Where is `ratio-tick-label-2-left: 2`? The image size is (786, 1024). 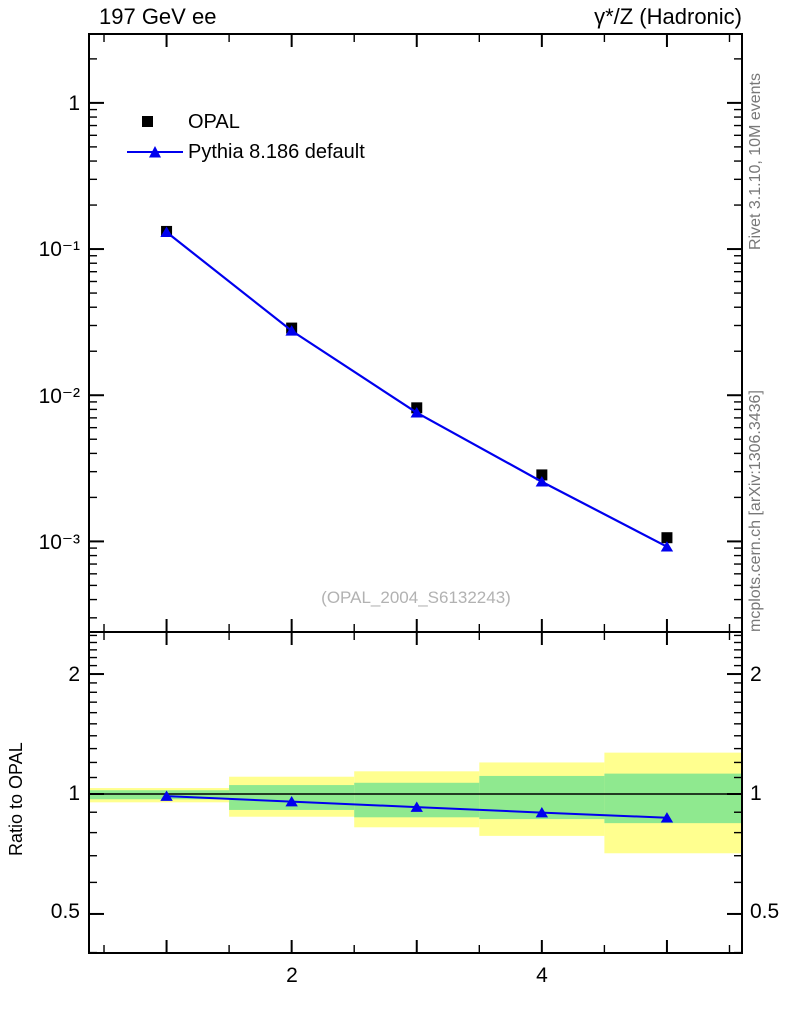
ratio-tick-label-2-left: 2 is located at coordinates (74, 674).